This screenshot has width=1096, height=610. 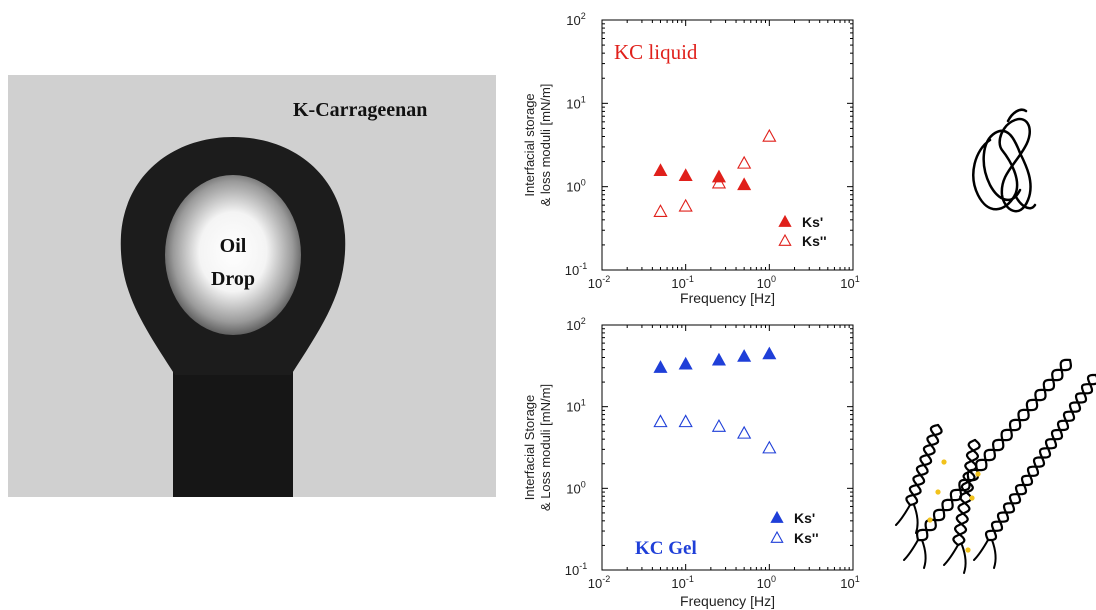 I want to click on random-coil-sketch, so click(x=1005, y=170).